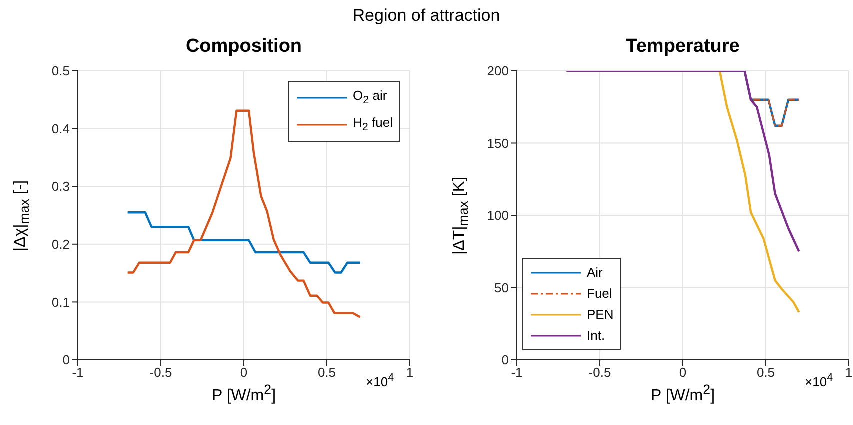 The height and width of the screenshot is (425, 853). What do you see at coordinates (498, 216) in the screenshot?
I see `y-tick-label: 100` at bounding box center [498, 216].